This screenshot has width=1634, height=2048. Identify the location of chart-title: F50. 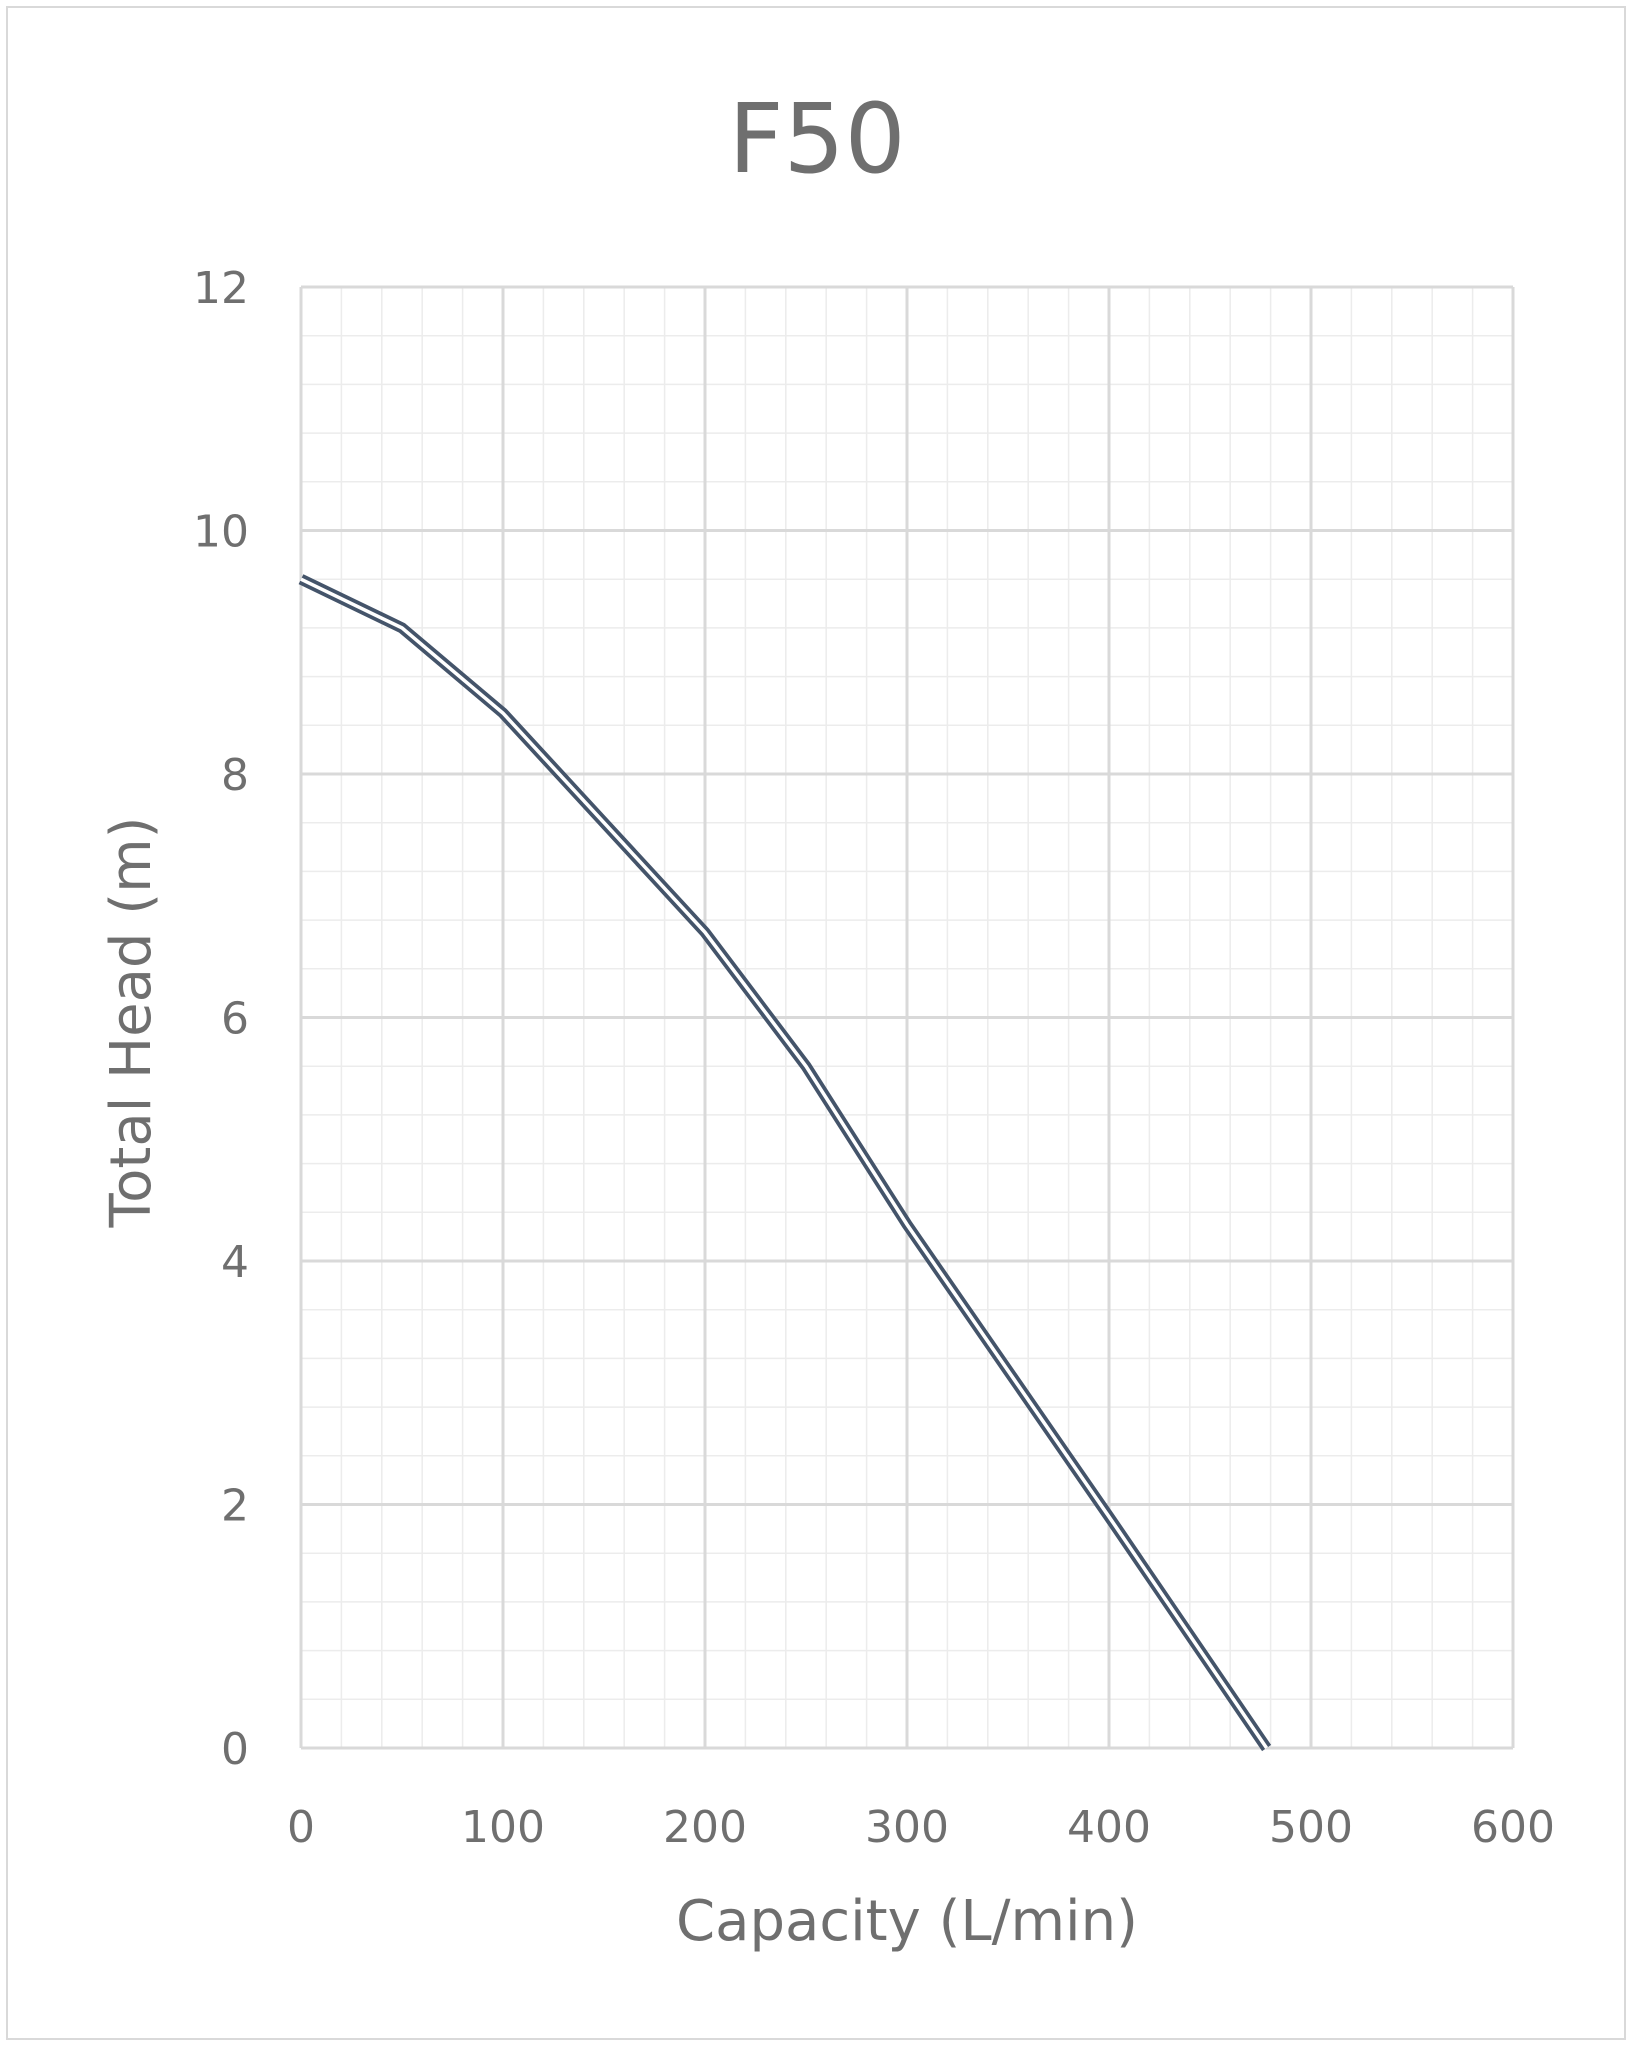
(816, 139).